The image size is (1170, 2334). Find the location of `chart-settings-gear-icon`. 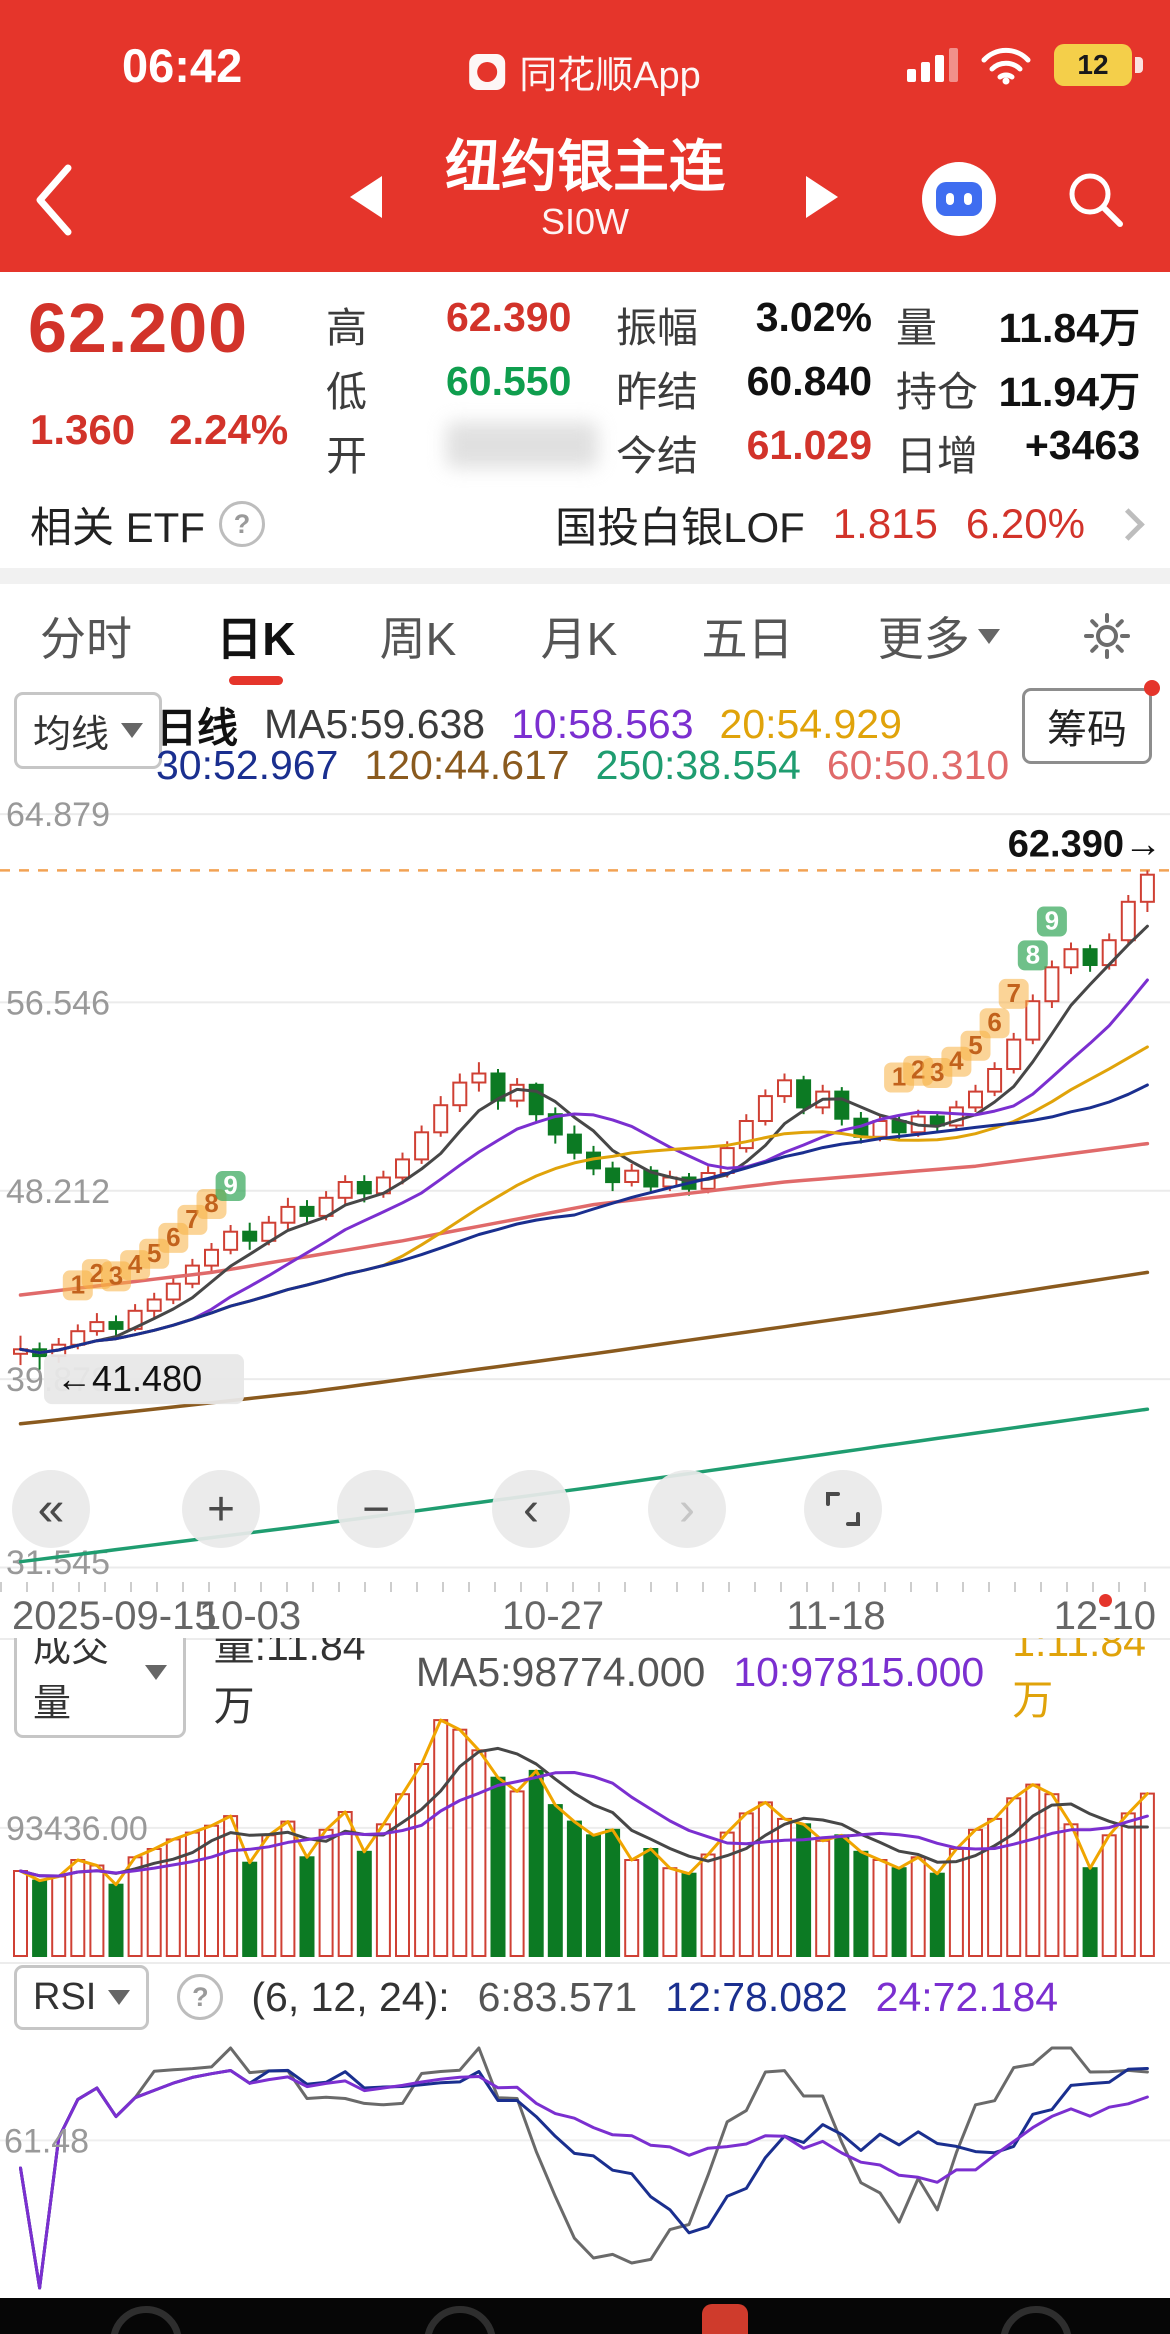

chart-settings-gear-icon is located at coordinates (1106, 636).